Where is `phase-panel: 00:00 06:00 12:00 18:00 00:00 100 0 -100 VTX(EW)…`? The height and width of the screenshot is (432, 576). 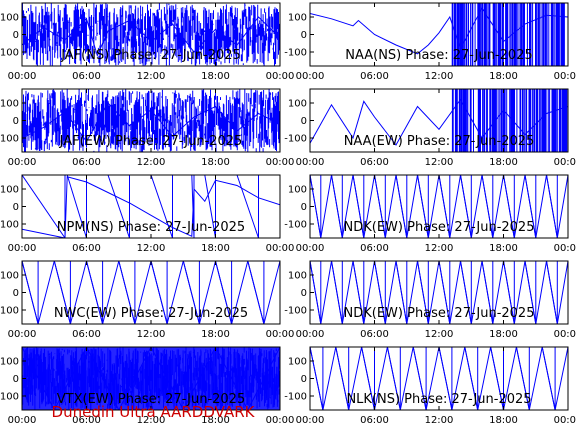
phase-panel: 00:00 06:00 12:00 18:00 00:00 100 0 -100 VTX(EW)… is located at coordinates (147, 386).